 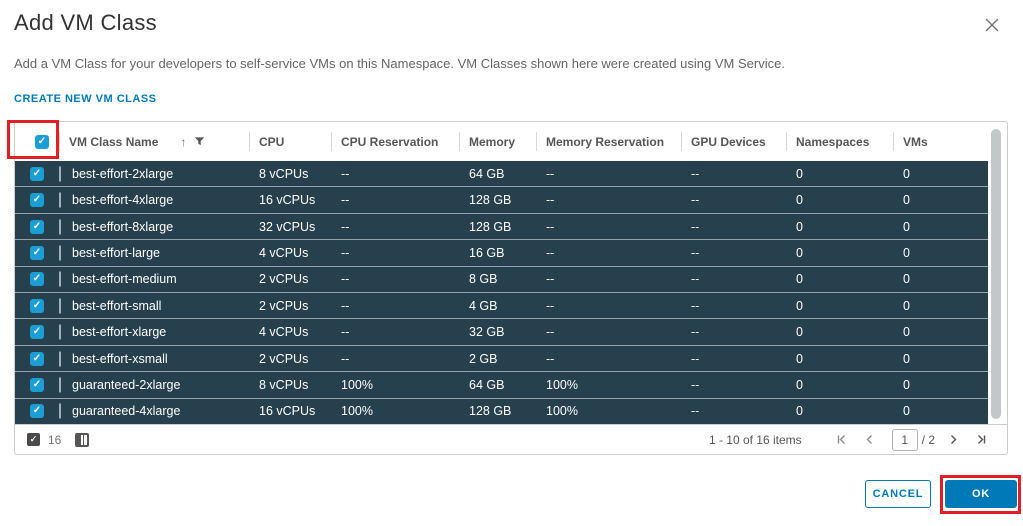 I want to click on select-all-checkbox-cell: ✓, so click(x=37, y=141).